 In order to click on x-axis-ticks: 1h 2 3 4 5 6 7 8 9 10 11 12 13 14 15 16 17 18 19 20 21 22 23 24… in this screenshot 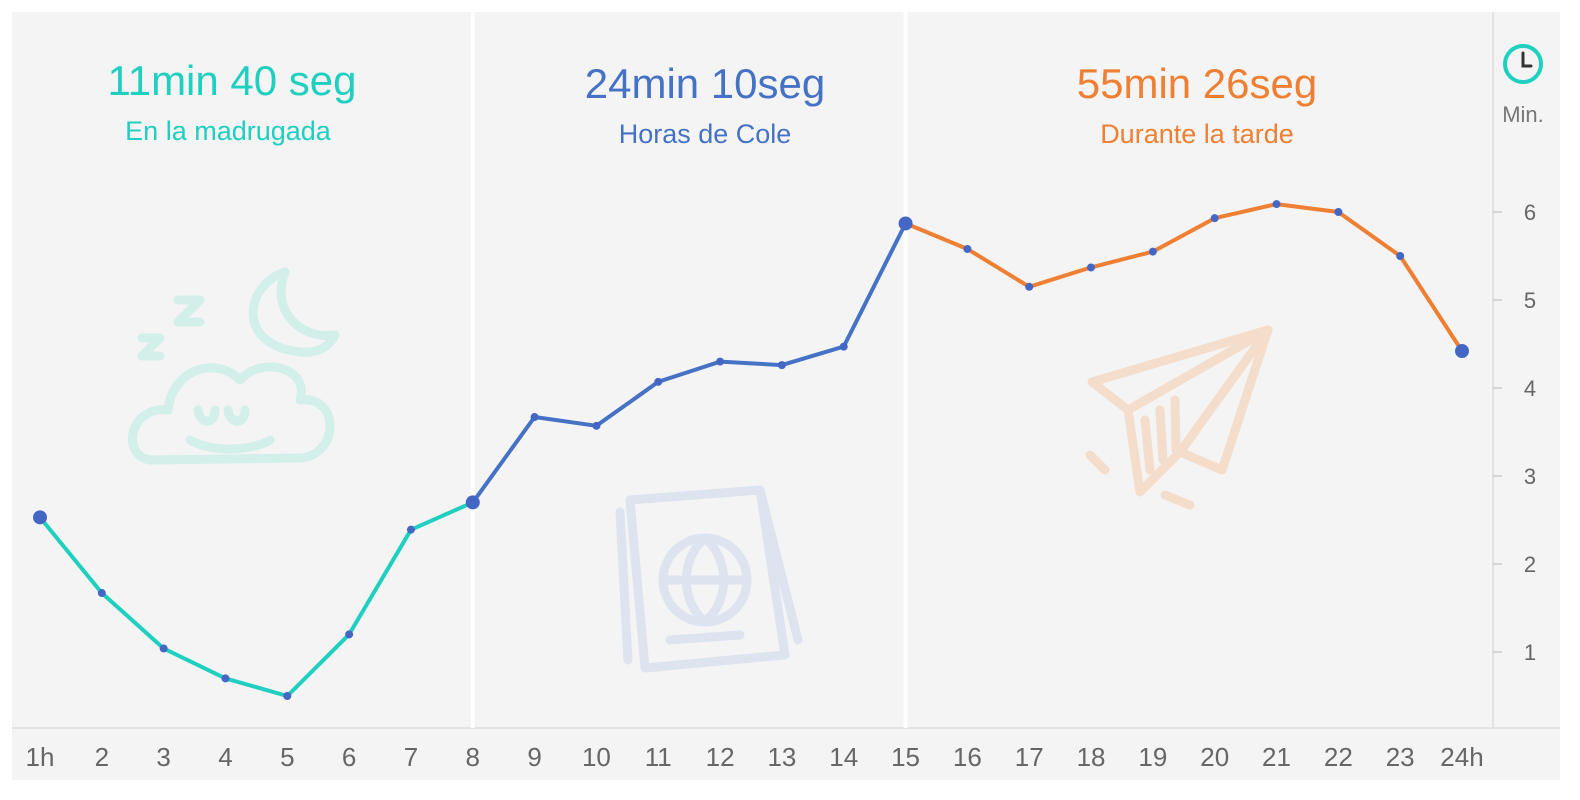, I will do `click(755, 757)`.